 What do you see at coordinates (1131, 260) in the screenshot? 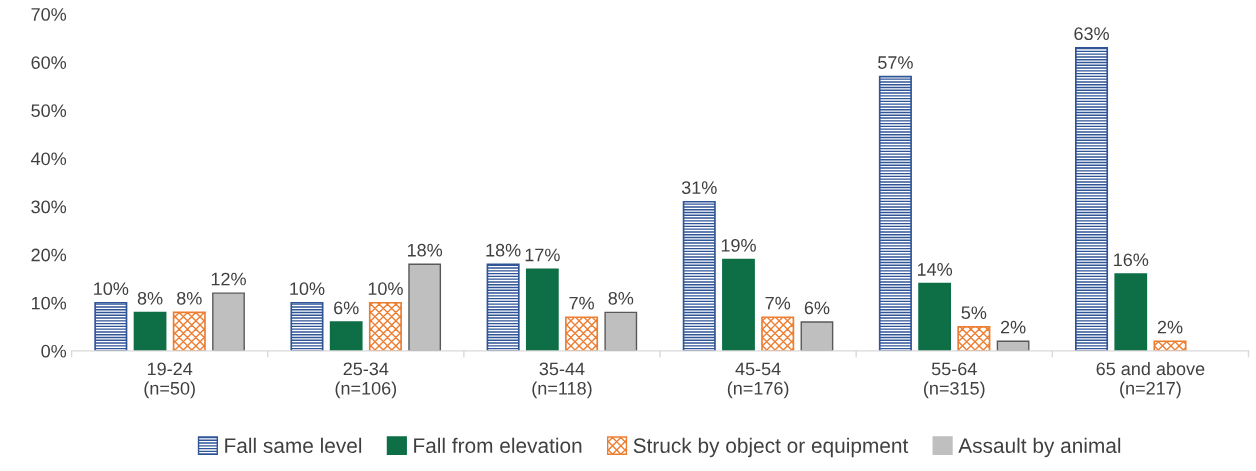
I see `data-label: 16%` at bounding box center [1131, 260].